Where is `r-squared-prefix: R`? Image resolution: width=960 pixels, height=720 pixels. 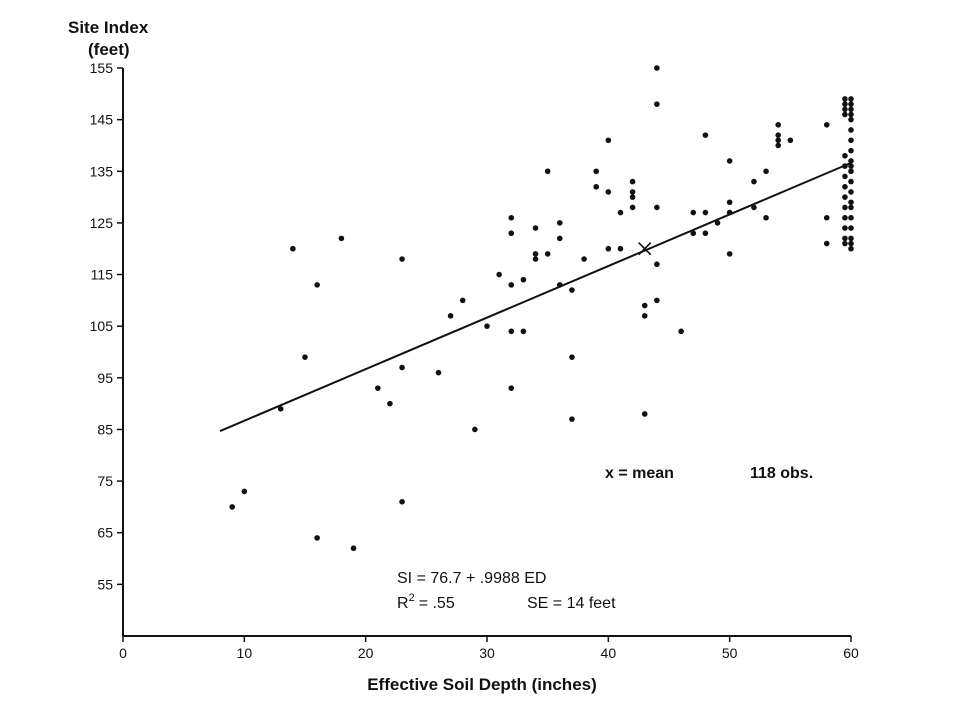
r-squared-prefix: R is located at coordinates (403, 603).